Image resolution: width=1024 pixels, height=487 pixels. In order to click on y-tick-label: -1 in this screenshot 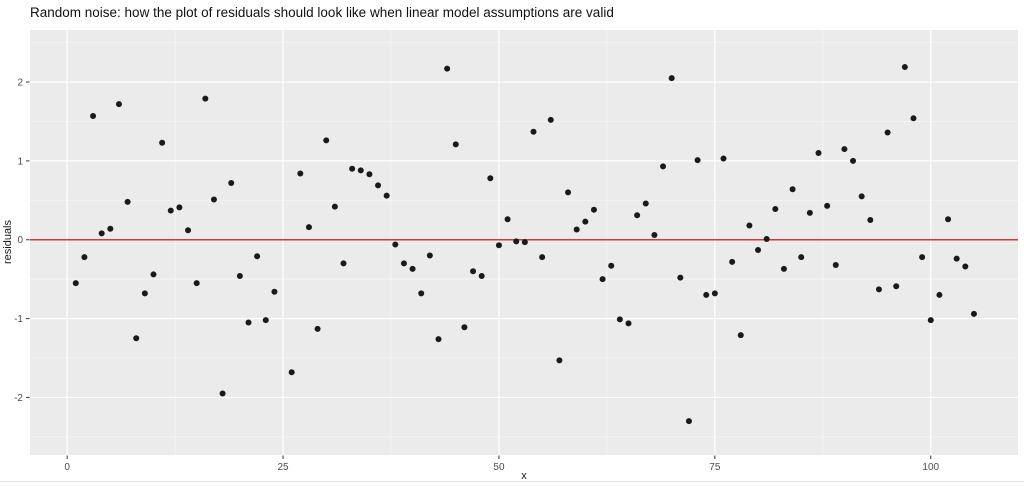, I will do `click(18, 319)`.